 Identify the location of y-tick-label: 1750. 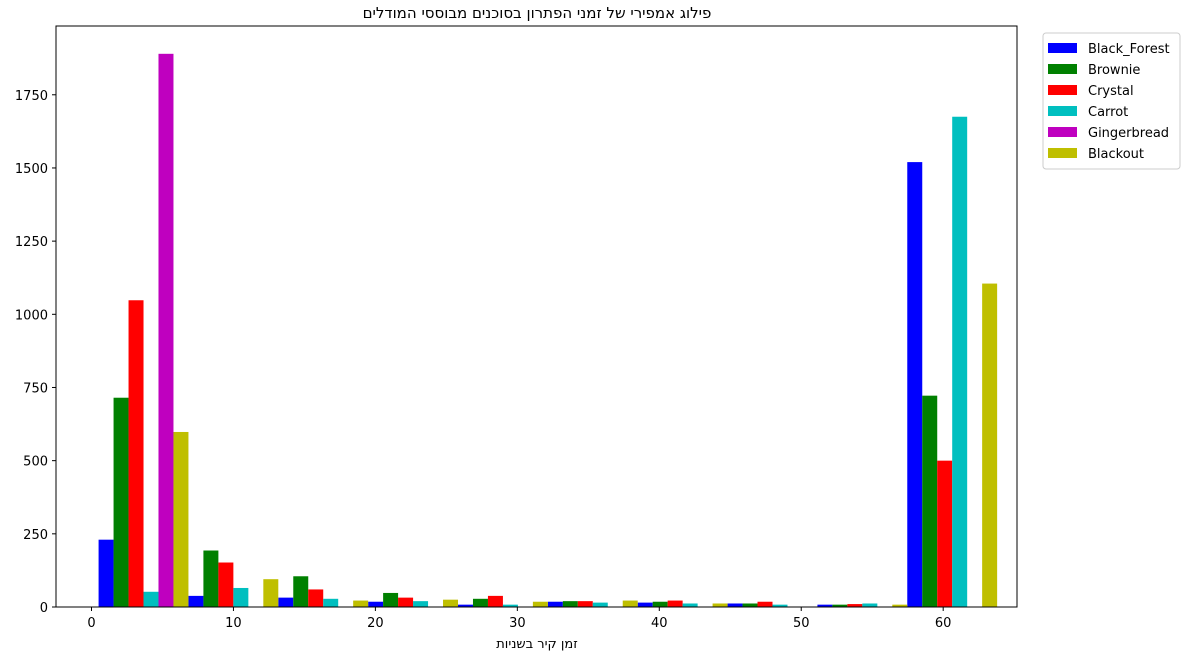
(31, 96).